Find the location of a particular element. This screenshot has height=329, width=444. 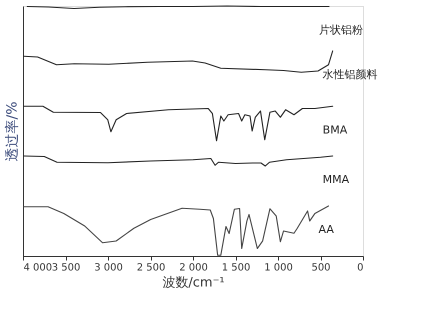

x-tick-label: 4 000 is located at coordinates (38, 268).